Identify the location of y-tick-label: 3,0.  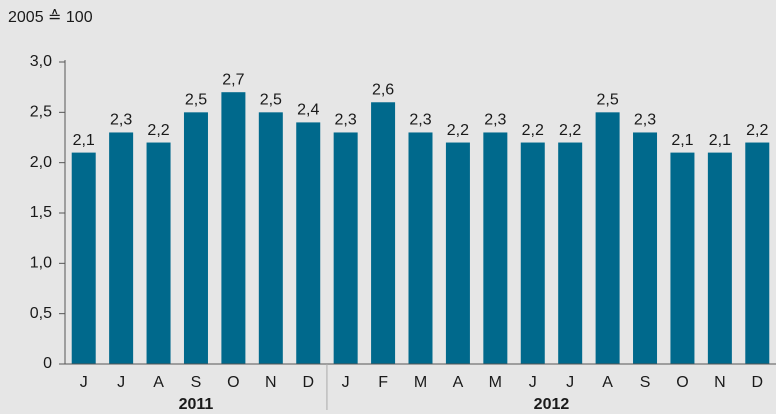
(41, 61).